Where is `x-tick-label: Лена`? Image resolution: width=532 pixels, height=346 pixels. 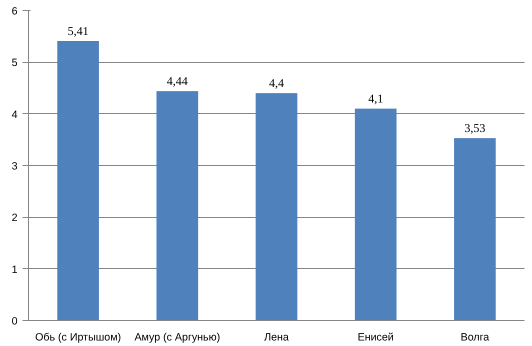 x-tick-label: Лена is located at coordinates (276, 338).